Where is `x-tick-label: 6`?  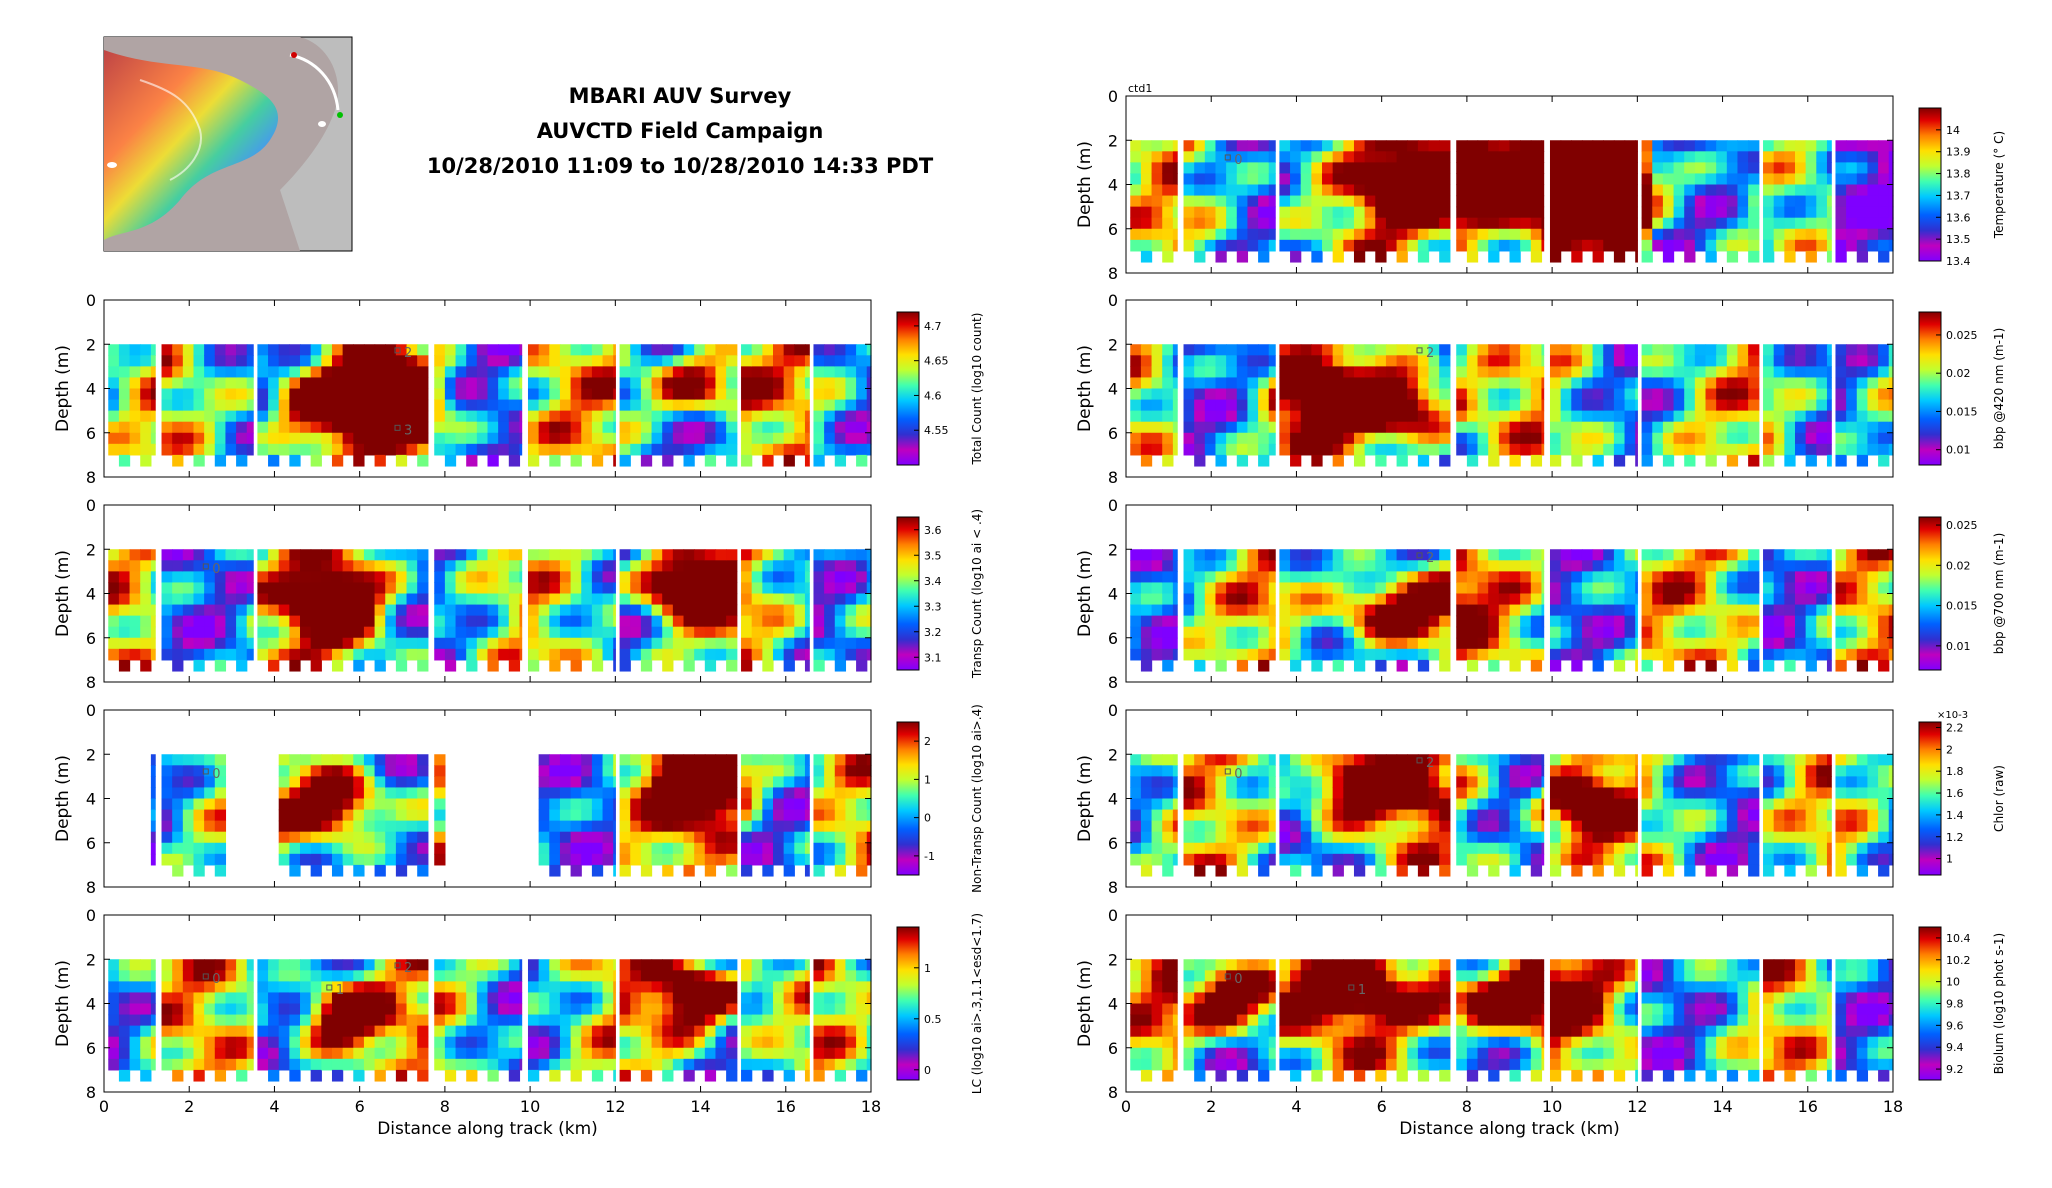
x-tick-label: 6 is located at coordinates (360, 1106).